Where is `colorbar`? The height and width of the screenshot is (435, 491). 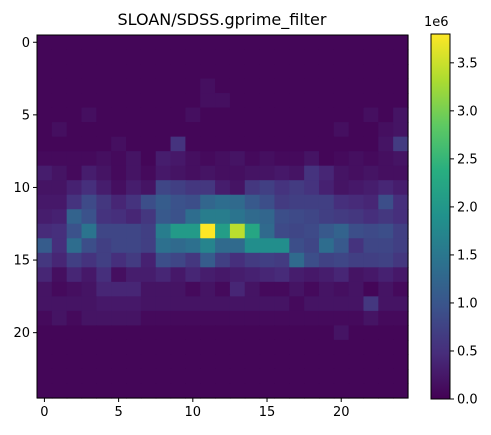 colorbar is located at coordinates (440, 216).